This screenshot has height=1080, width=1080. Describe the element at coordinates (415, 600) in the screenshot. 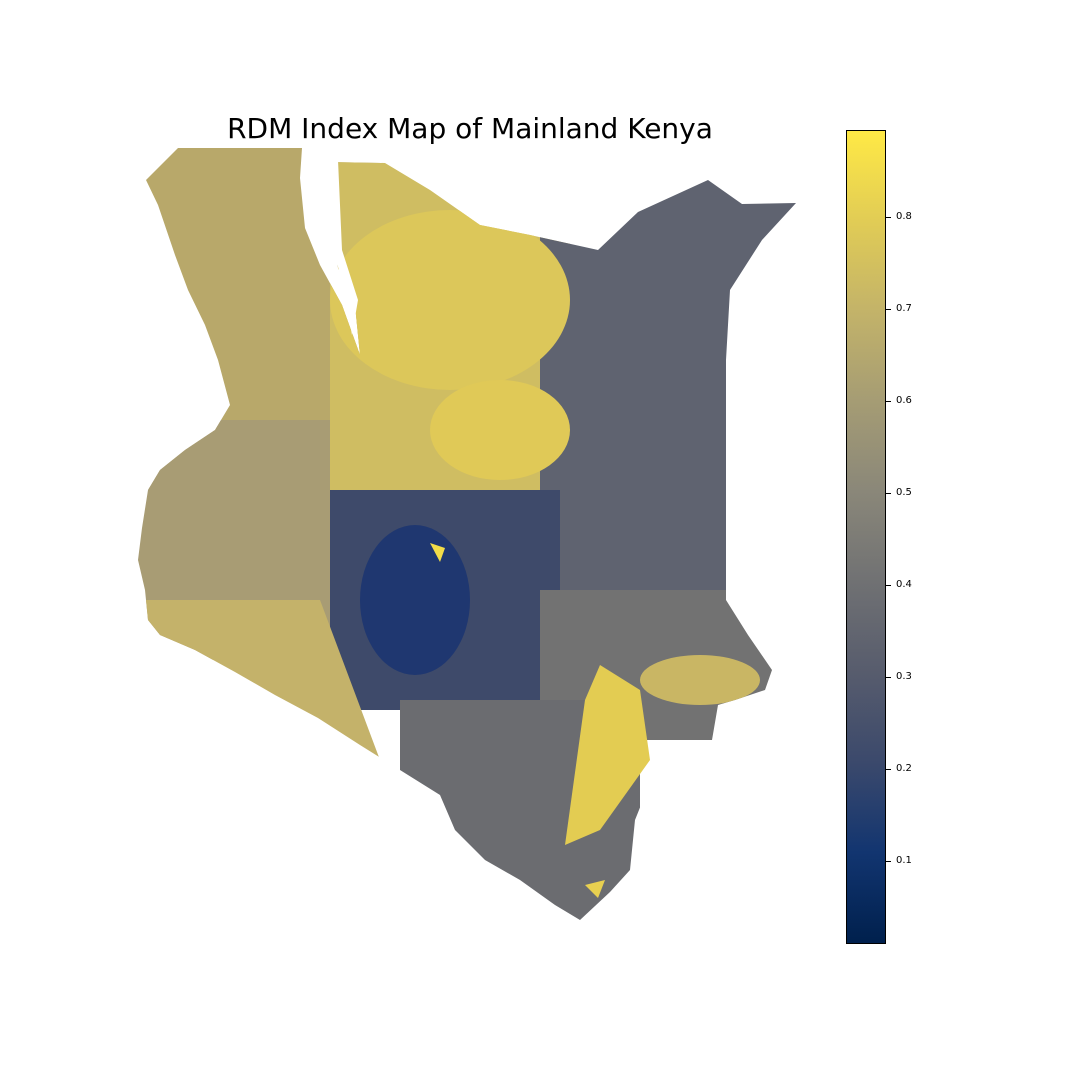

I see `region-highlands-dark-core` at that location.